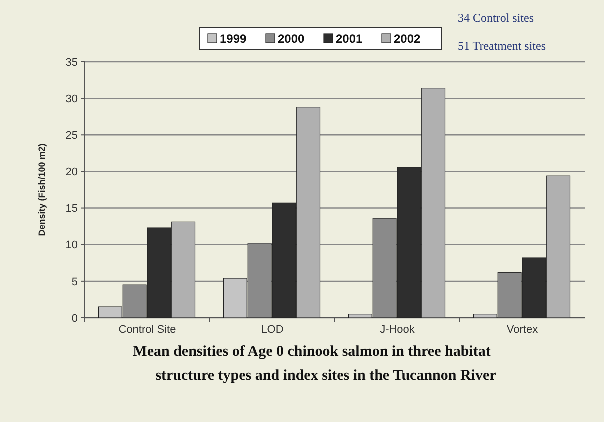 The width and height of the screenshot is (604, 422). Describe the element at coordinates (398, 330) in the screenshot. I see `x-tick-label: J-Hook` at that location.